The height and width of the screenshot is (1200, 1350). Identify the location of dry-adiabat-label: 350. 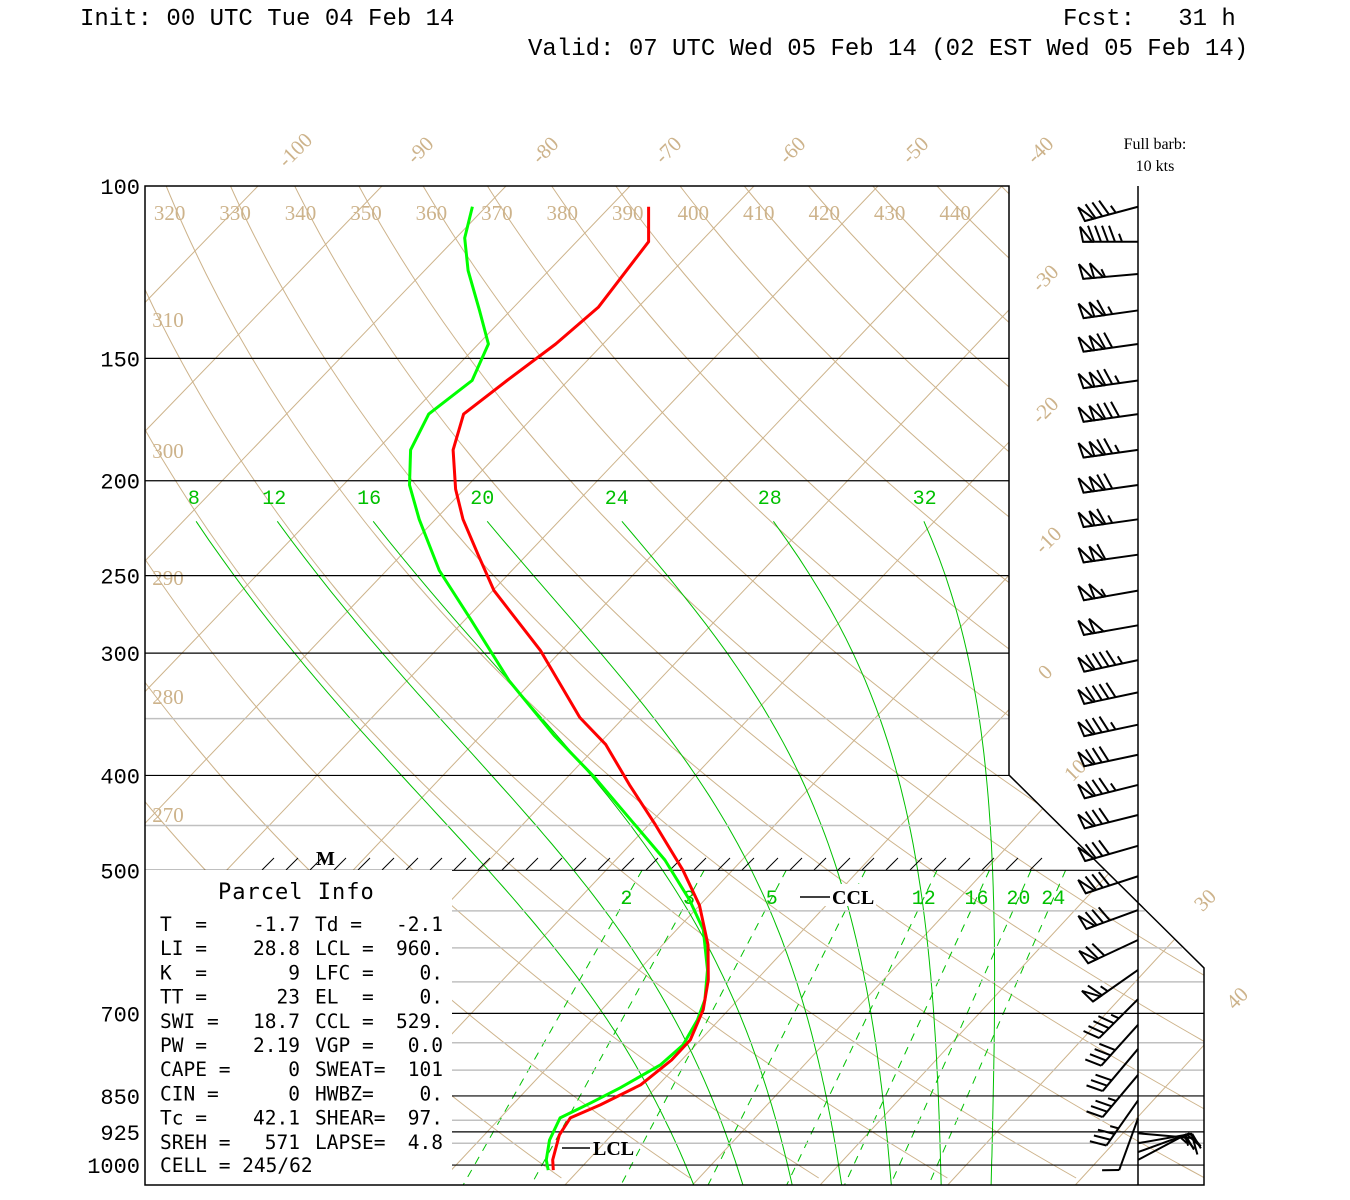
(366, 213).